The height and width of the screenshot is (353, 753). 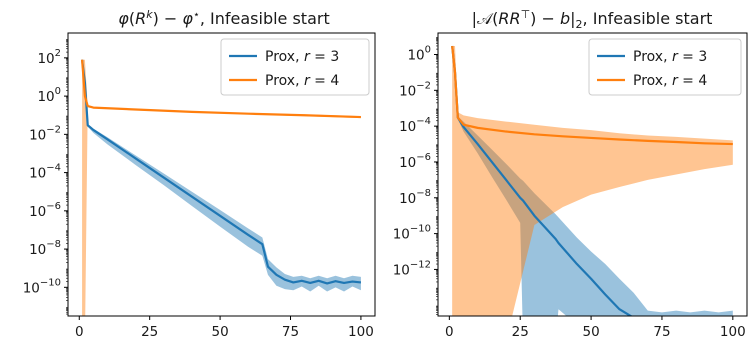 What do you see at coordinates (49, 57) in the screenshot?
I see `y-tick-label: 10²` at bounding box center [49, 57].